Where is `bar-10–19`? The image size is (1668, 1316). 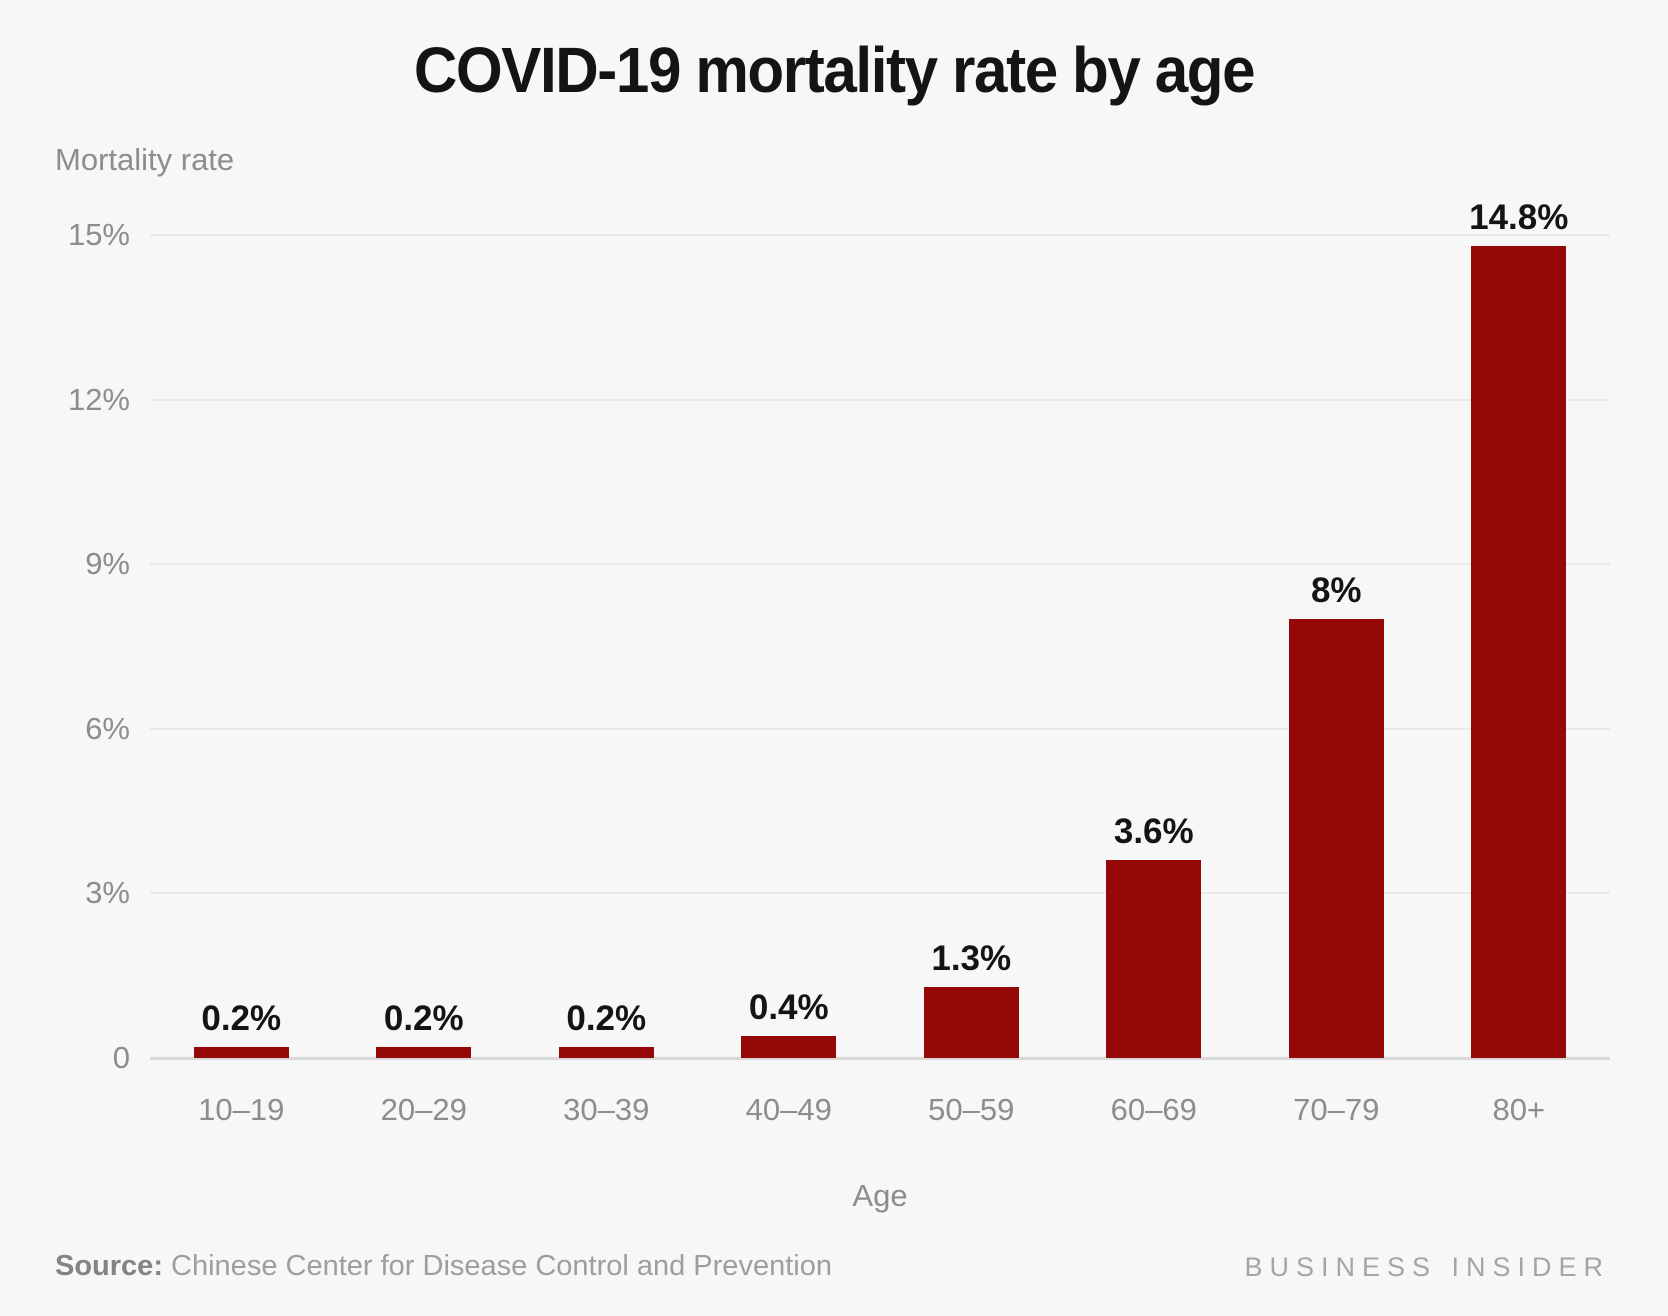
bar-10–19 is located at coordinates (241, 1052).